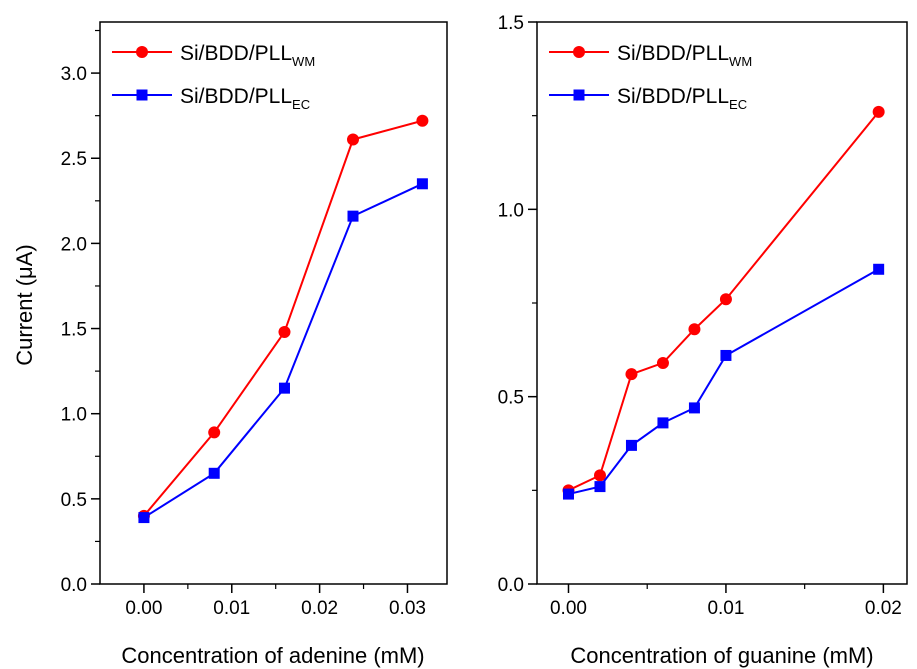 Image resolution: width=917 pixels, height=669 pixels. I want to click on y-tick-label: 2.5, so click(74, 159).